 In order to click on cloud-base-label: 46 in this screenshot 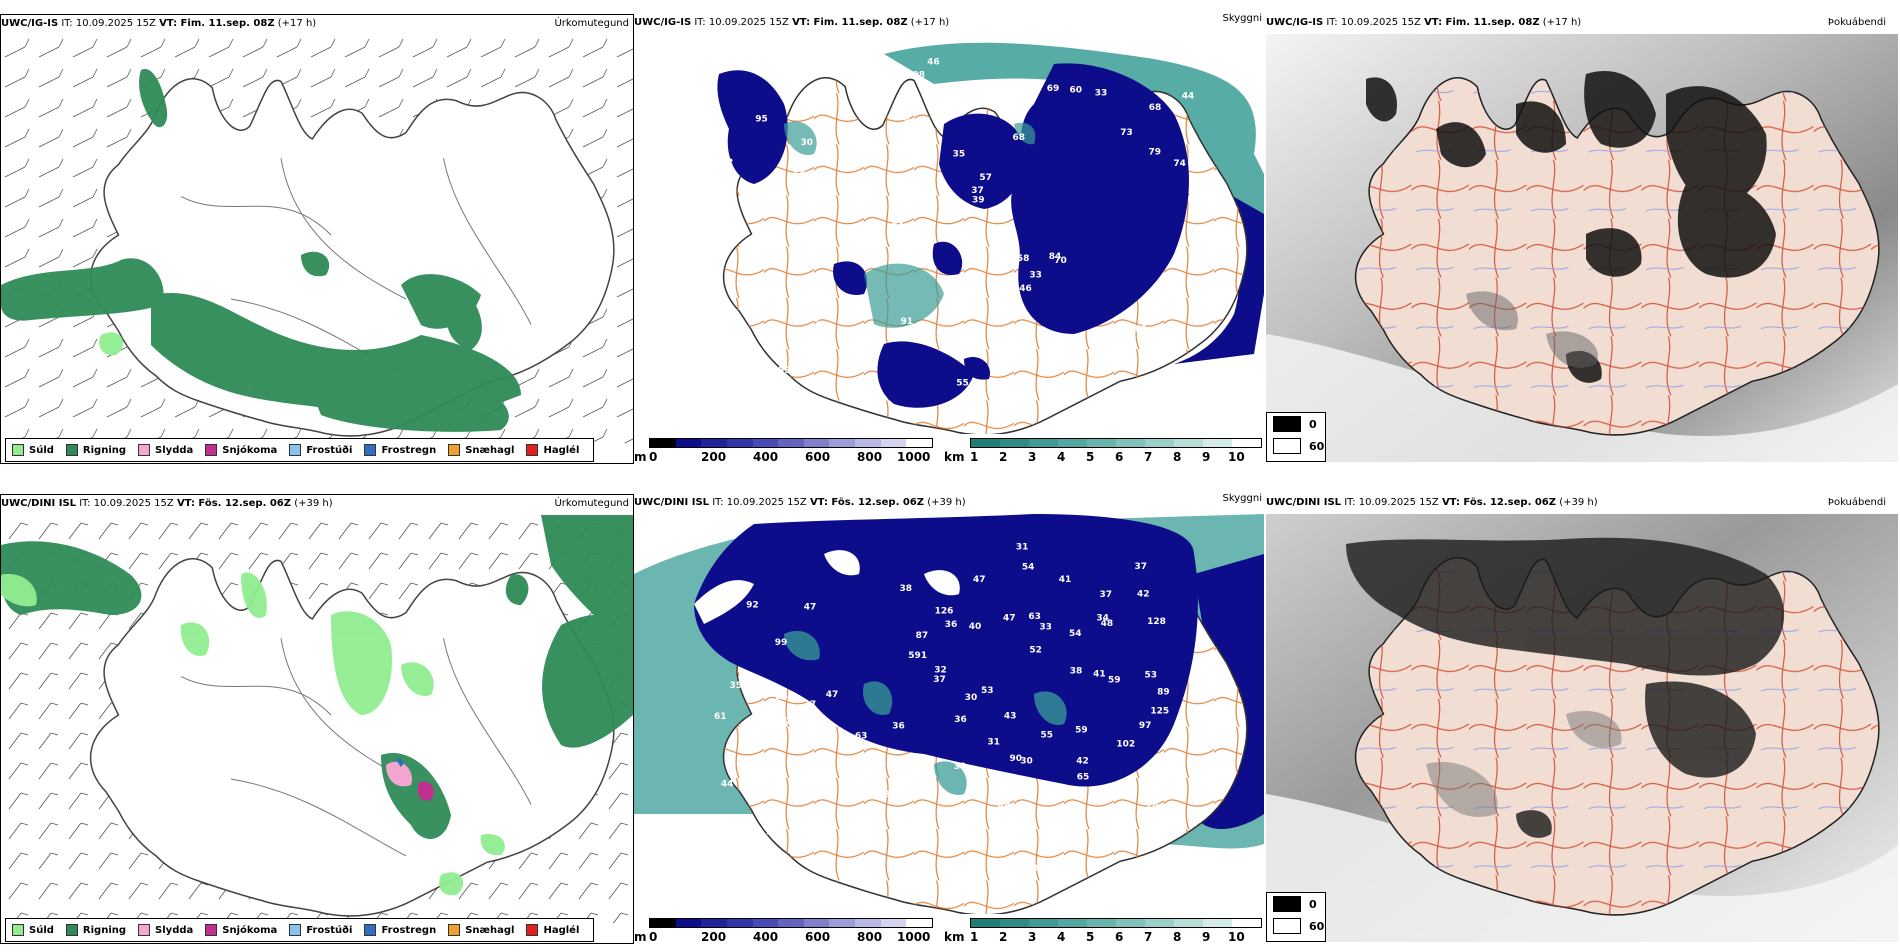, I will do `click(1025, 289)`.